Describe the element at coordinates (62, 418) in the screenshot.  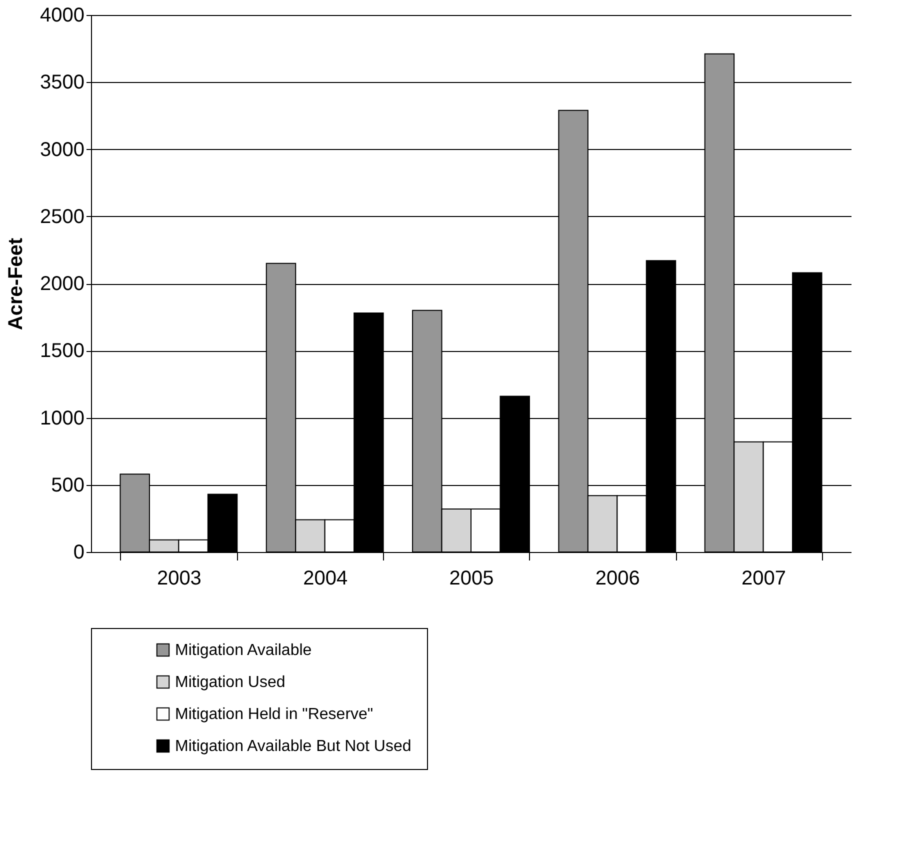
I see `y-tick-label: 1000` at that location.